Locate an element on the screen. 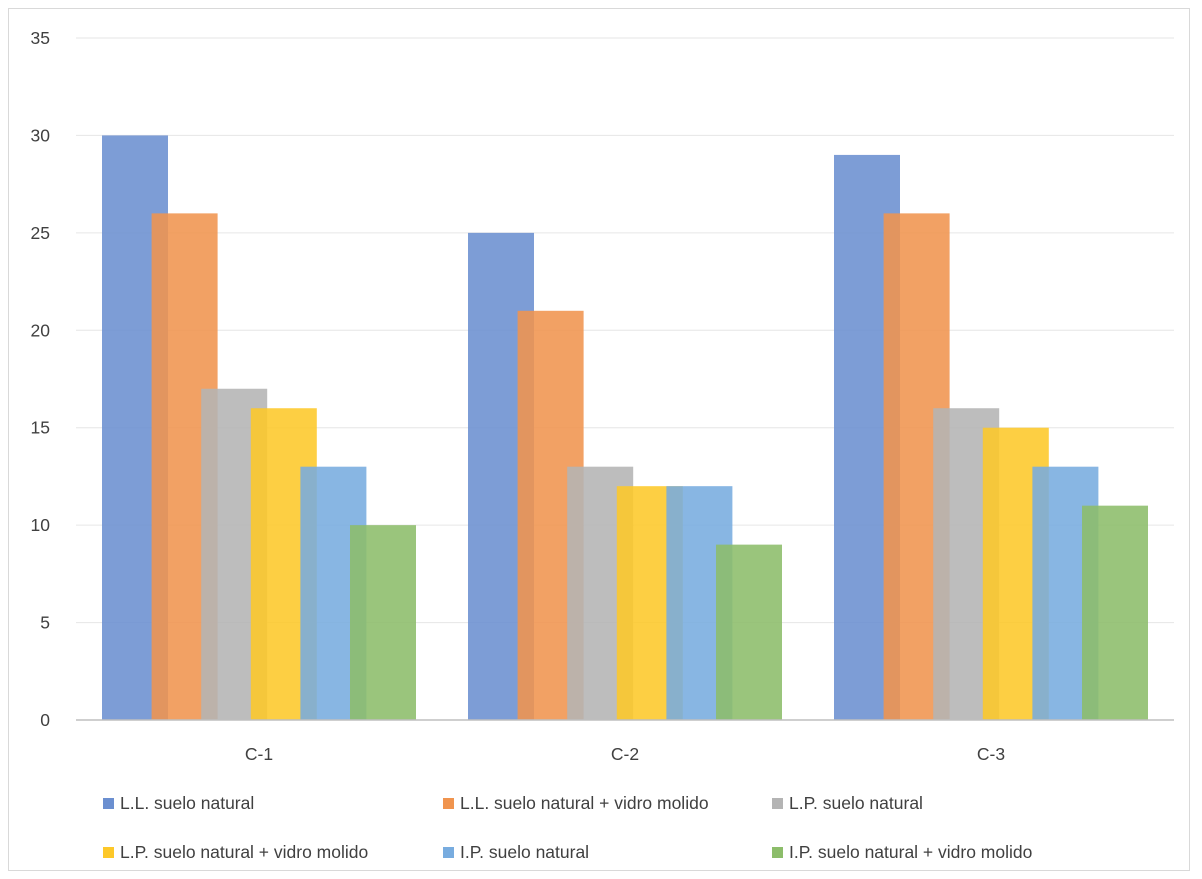  y-tick-label: 20 is located at coordinates (41, 330).